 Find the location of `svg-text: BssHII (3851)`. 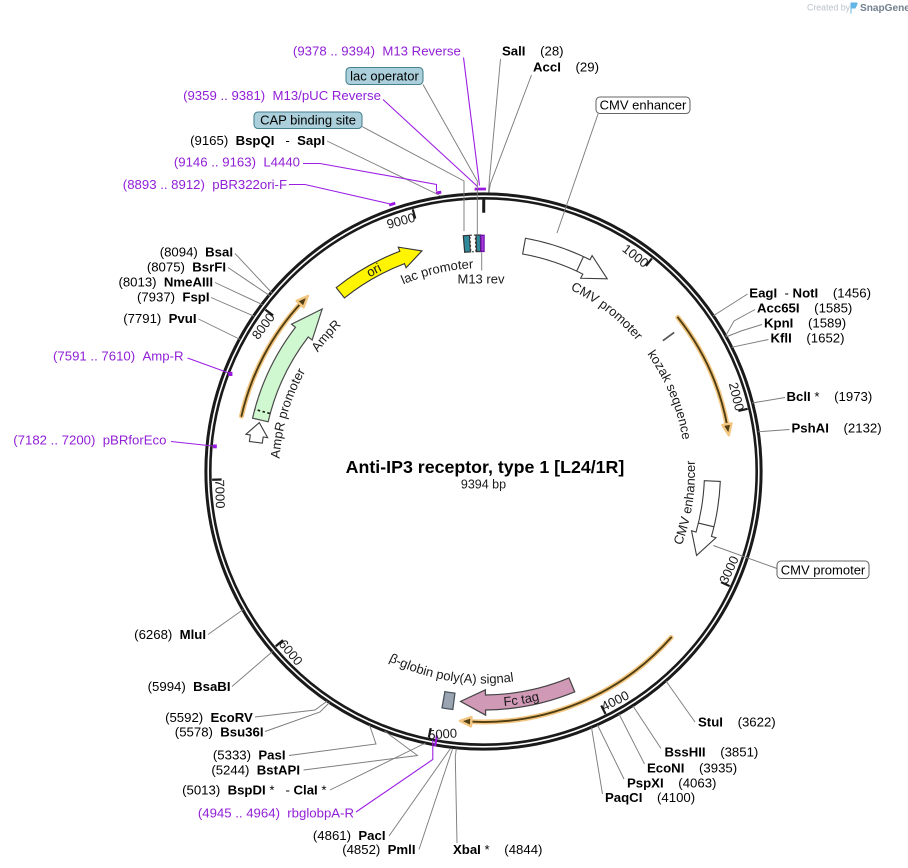

svg-text: BssHII (3851) is located at coordinates (712, 752).